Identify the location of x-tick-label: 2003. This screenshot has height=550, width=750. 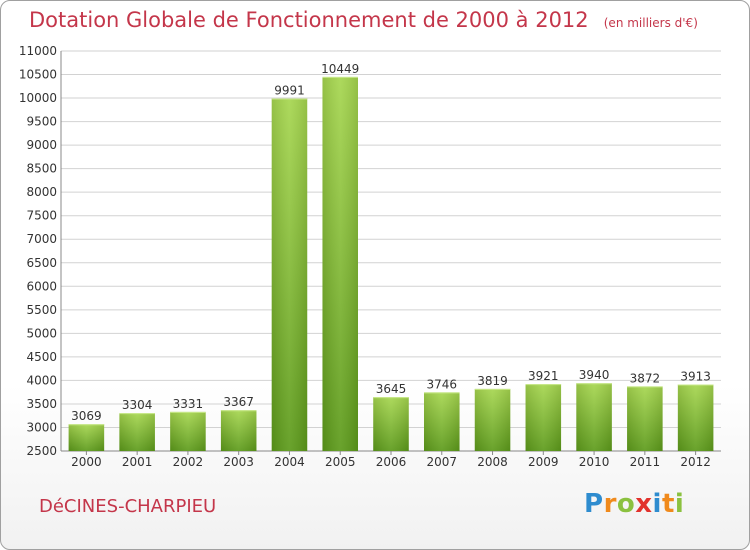
(238, 462).